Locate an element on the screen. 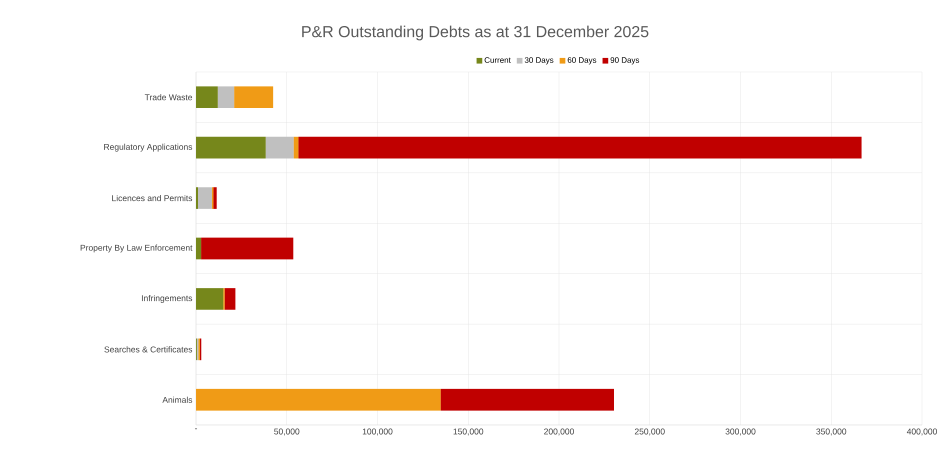 Image resolution: width=951 pixels, height=463 pixels. y-tick-label: Trade Waste is located at coordinates (168, 97).